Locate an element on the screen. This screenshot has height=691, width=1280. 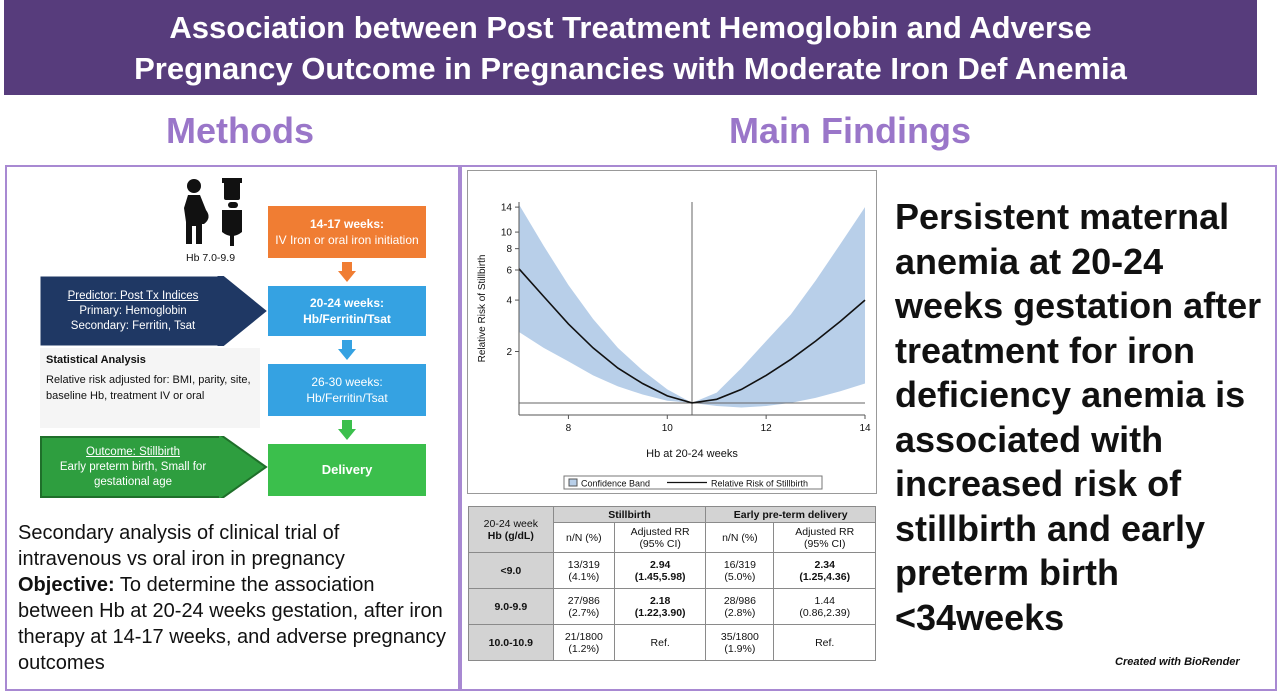
stats-title: Statistical Analysis is located at coordinates (96, 360).